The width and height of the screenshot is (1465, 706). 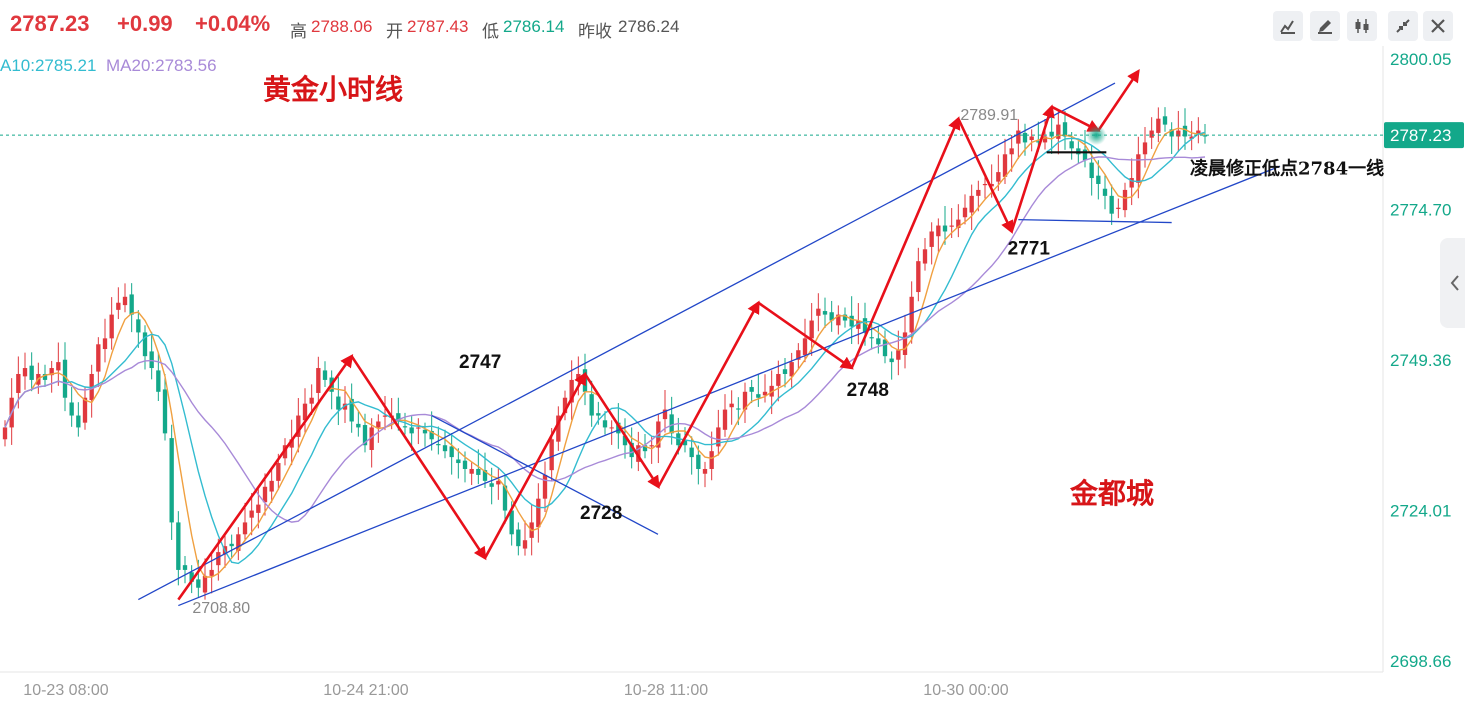 I want to click on swing-high-label: 2747, so click(x=480, y=362).